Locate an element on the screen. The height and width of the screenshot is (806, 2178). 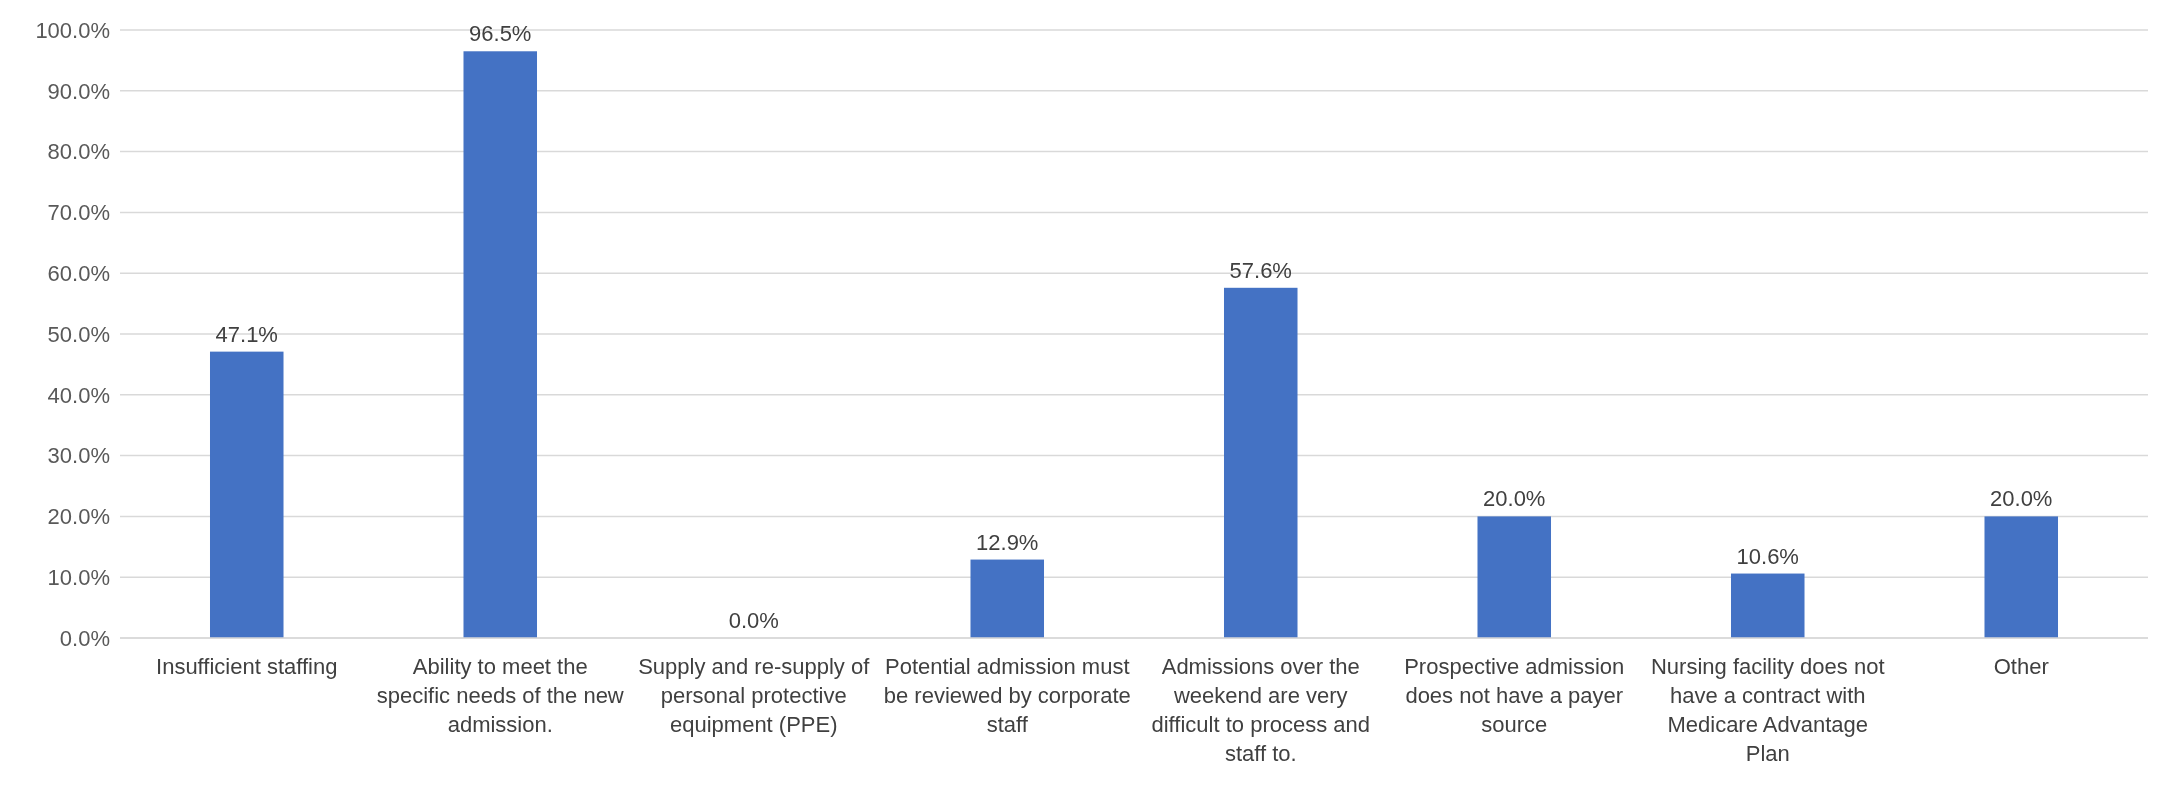
data-label: 96.5% is located at coordinates (500, 34).